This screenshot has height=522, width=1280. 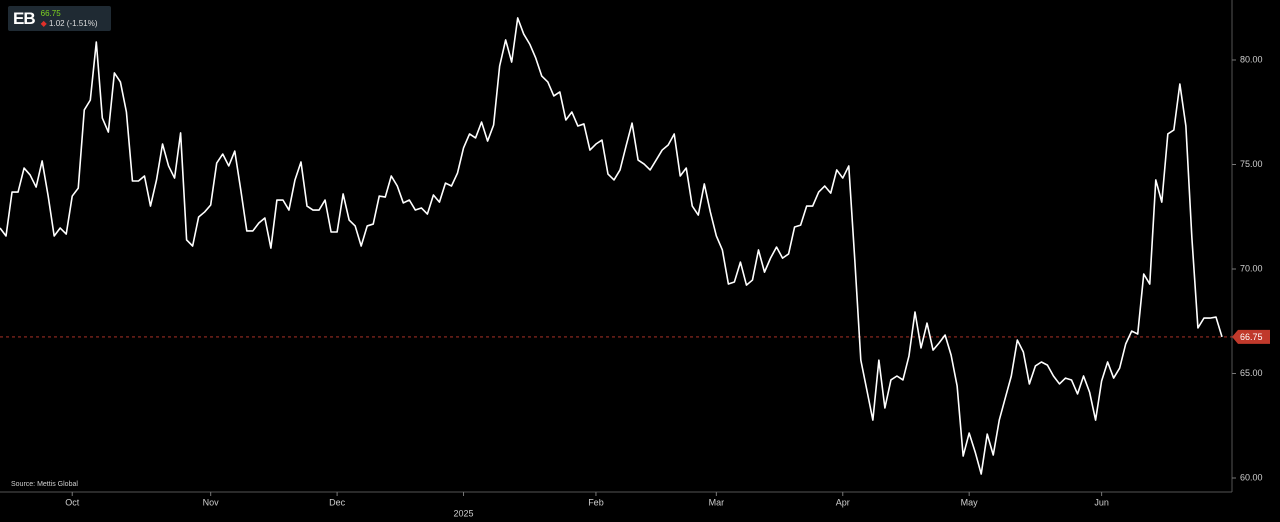 What do you see at coordinates (843, 502) in the screenshot?
I see `x-tick-label: Apr` at bounding box center [843, 502].